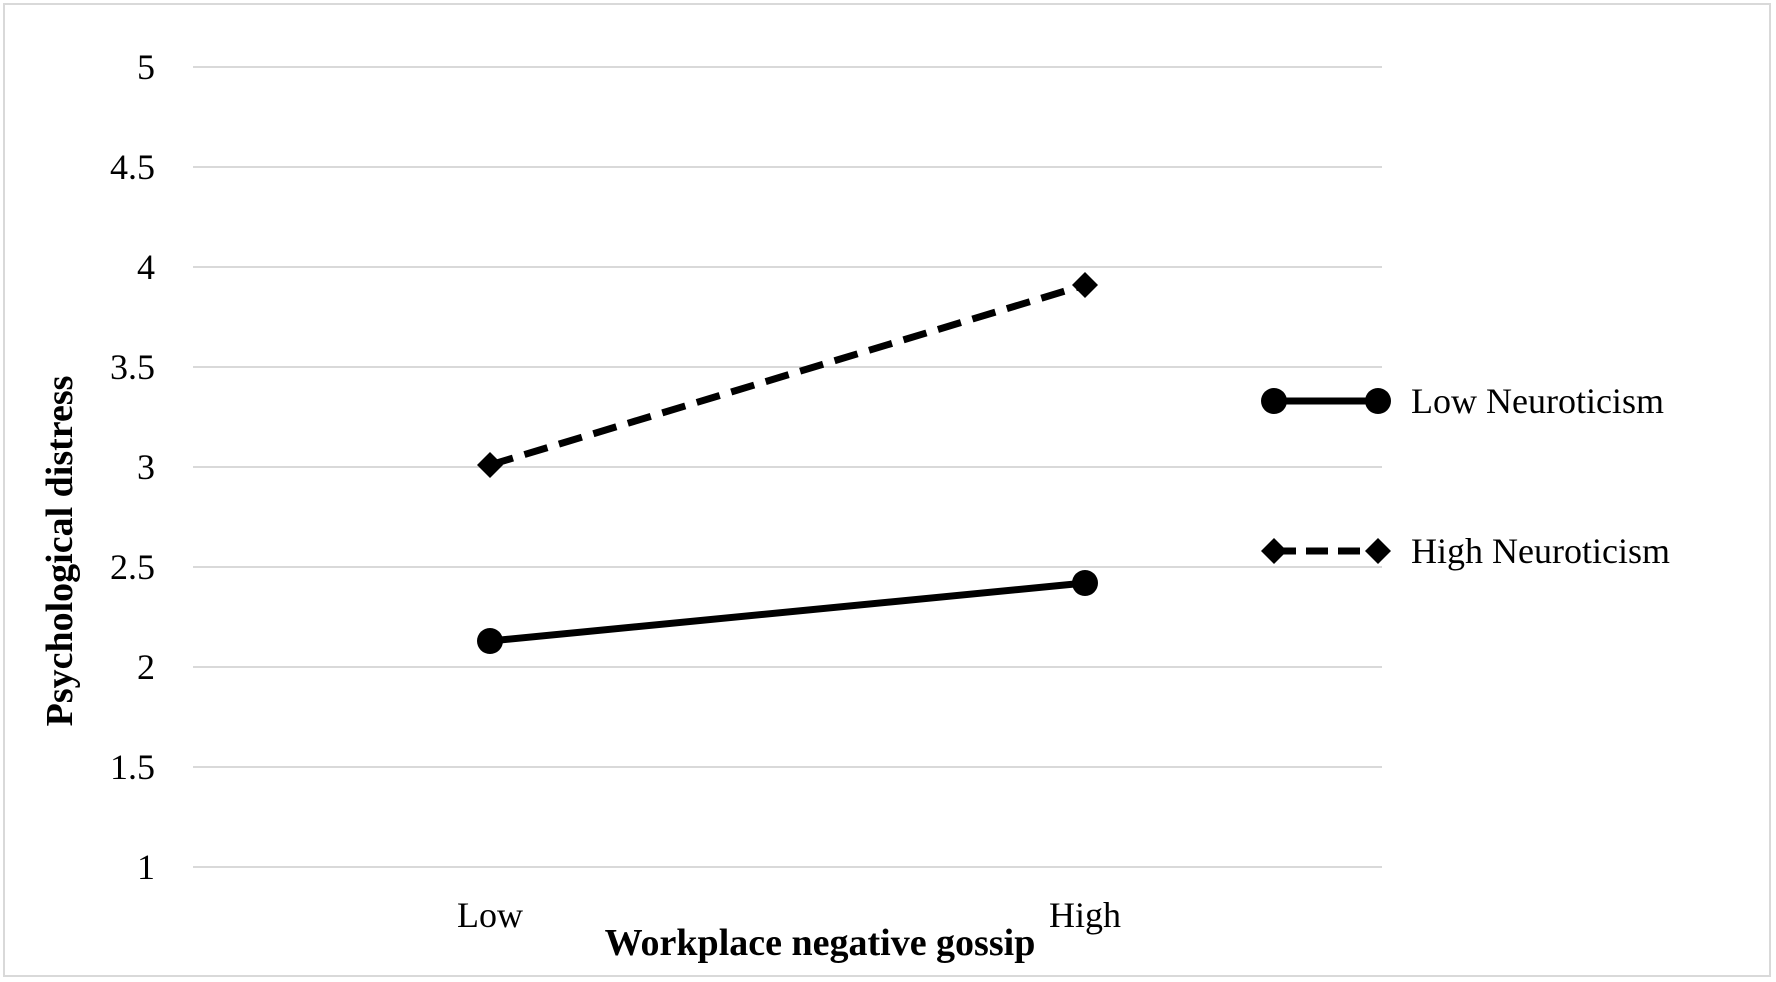 The image size is (1776, 982). I want to click on y-tick-label: 1, so click(146, 867).